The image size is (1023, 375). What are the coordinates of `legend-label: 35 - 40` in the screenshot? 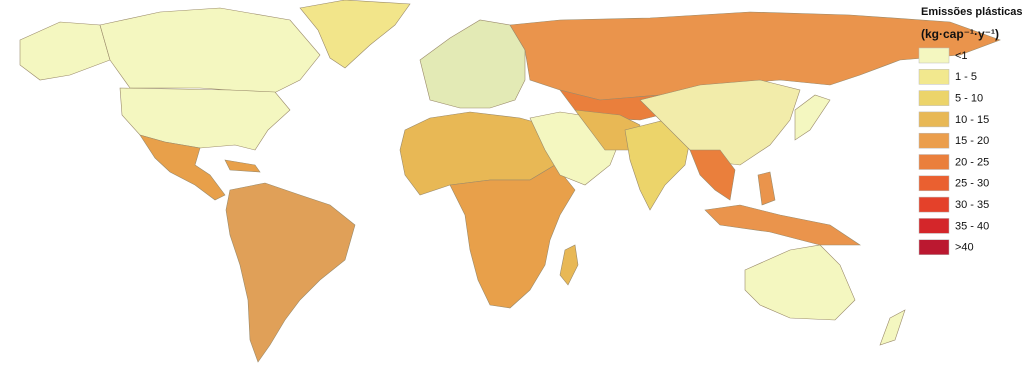 It's located at (972, 226).